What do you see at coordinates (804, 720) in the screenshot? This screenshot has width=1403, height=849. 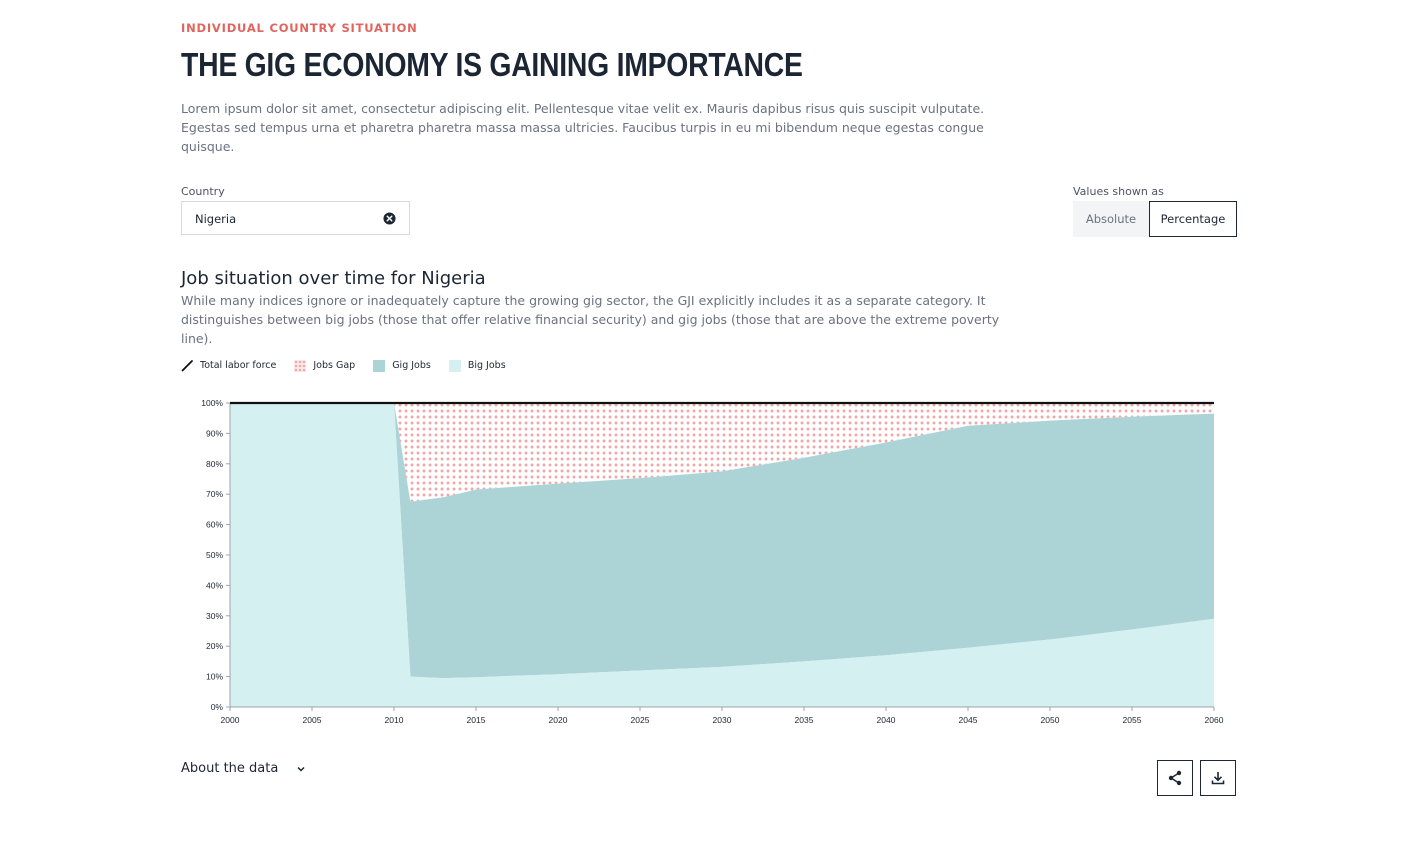 I see `x-tick-label: 2035` at bounding box center [804, 720].